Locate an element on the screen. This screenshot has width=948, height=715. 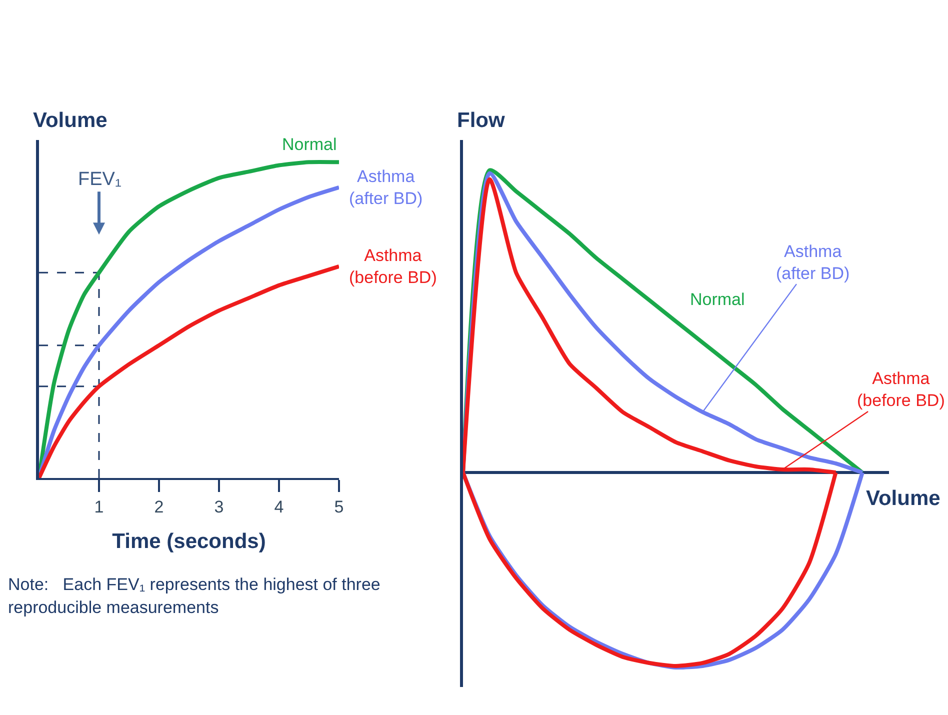
x-tick-label: 5 is located at coordinates (339, 506).